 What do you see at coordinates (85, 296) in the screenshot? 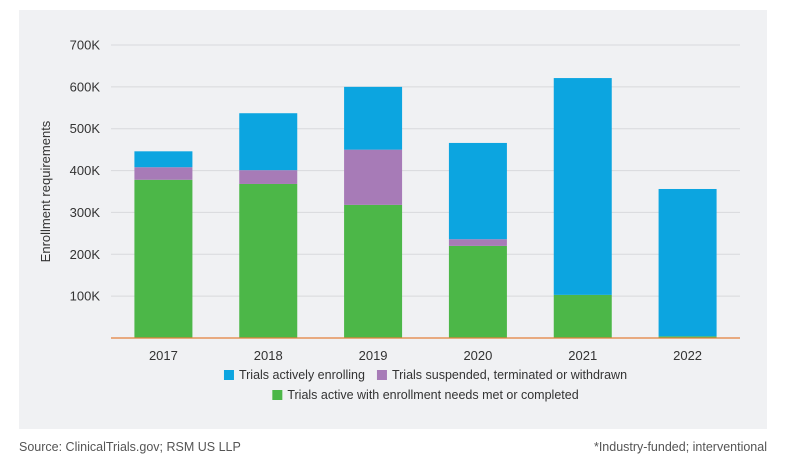
I see `y-tick-label-100K: 100K` at bounding box center [85, 296].